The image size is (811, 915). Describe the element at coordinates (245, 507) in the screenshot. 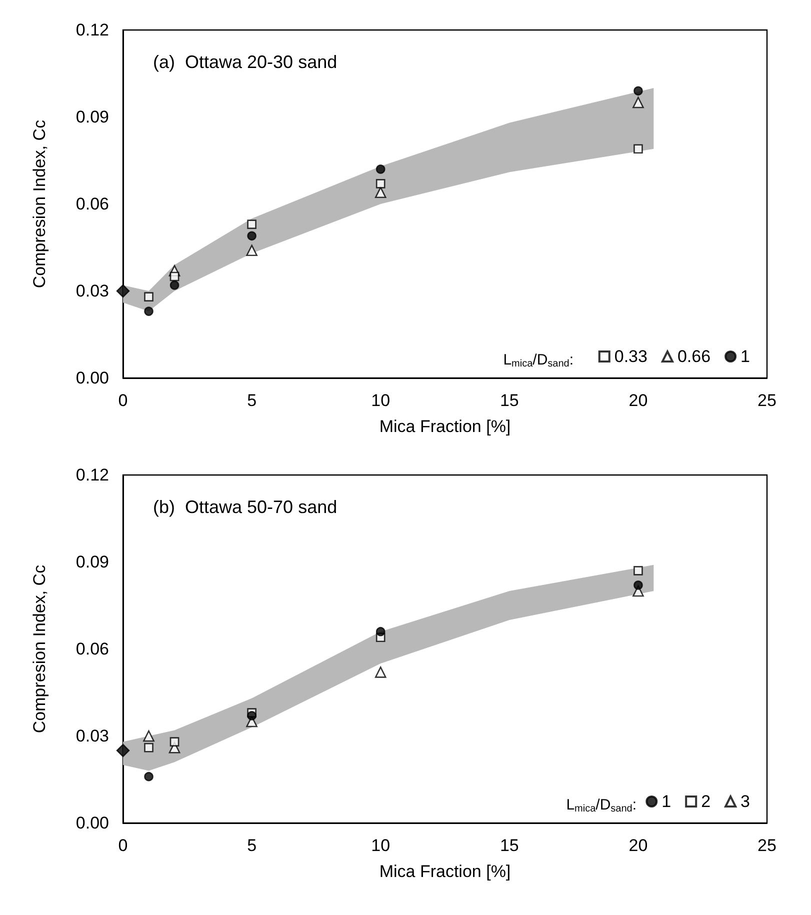

I see `text: (b) Ottawa 50-70 sand` at that location.